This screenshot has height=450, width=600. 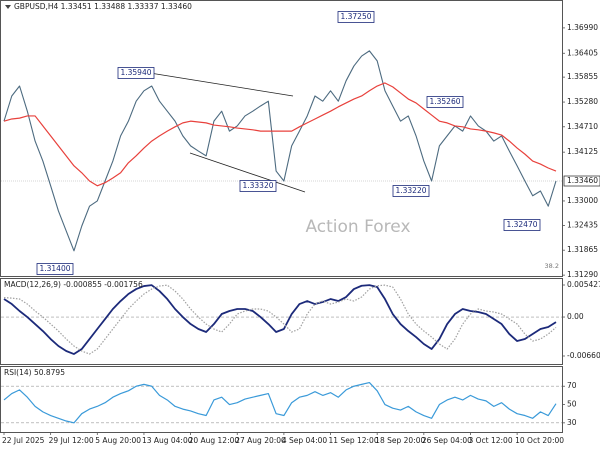 What do you see at coordinates (582, 274) in the screenshot?
I see `y-tick-label: 1.31290` at bounding box center [582, 274].